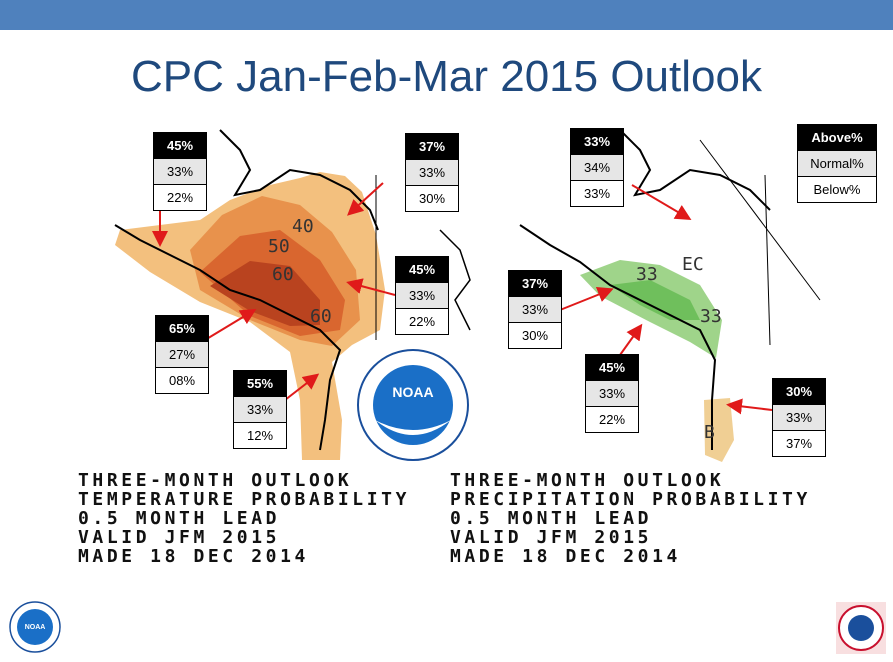 The image size is (893, 662). What do you see at coordinates (244, 499) in the screenshot?
I see `caption-line: TEMPERATURE PROBABILITY` at bounding box center [244, 499].